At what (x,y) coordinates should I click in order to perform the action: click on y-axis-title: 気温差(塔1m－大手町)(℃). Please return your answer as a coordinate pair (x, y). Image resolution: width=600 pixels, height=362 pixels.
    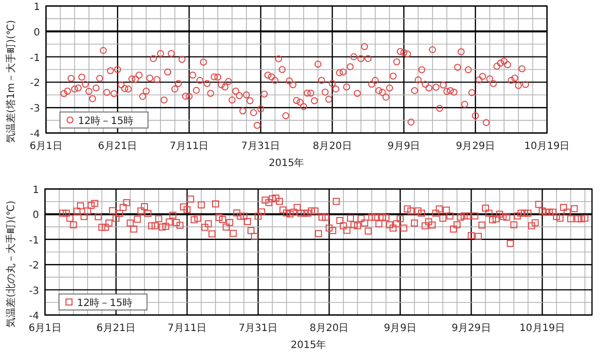
    Looking at the image, I should click on (11, 81).